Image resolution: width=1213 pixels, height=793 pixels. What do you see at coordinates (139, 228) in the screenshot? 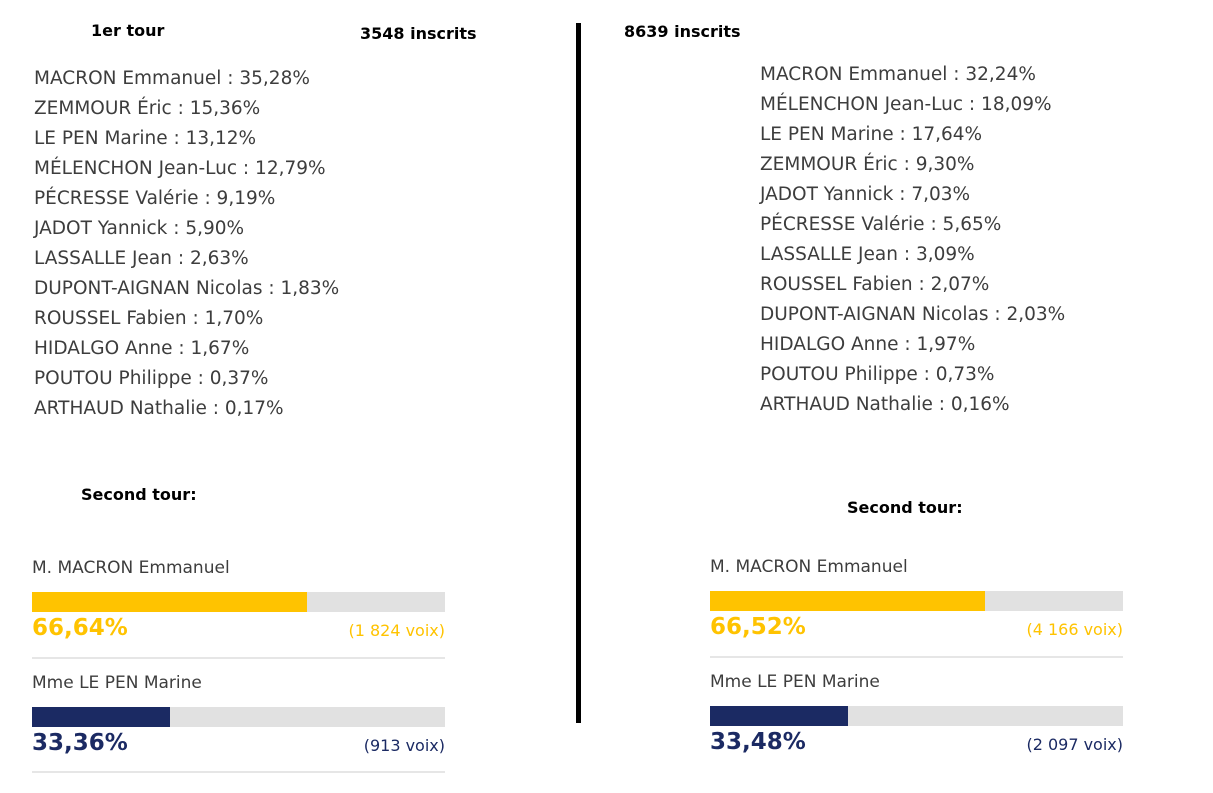
I see `list-item: JADOT Yannick : 5,90%` at bounding box center [139, 228].